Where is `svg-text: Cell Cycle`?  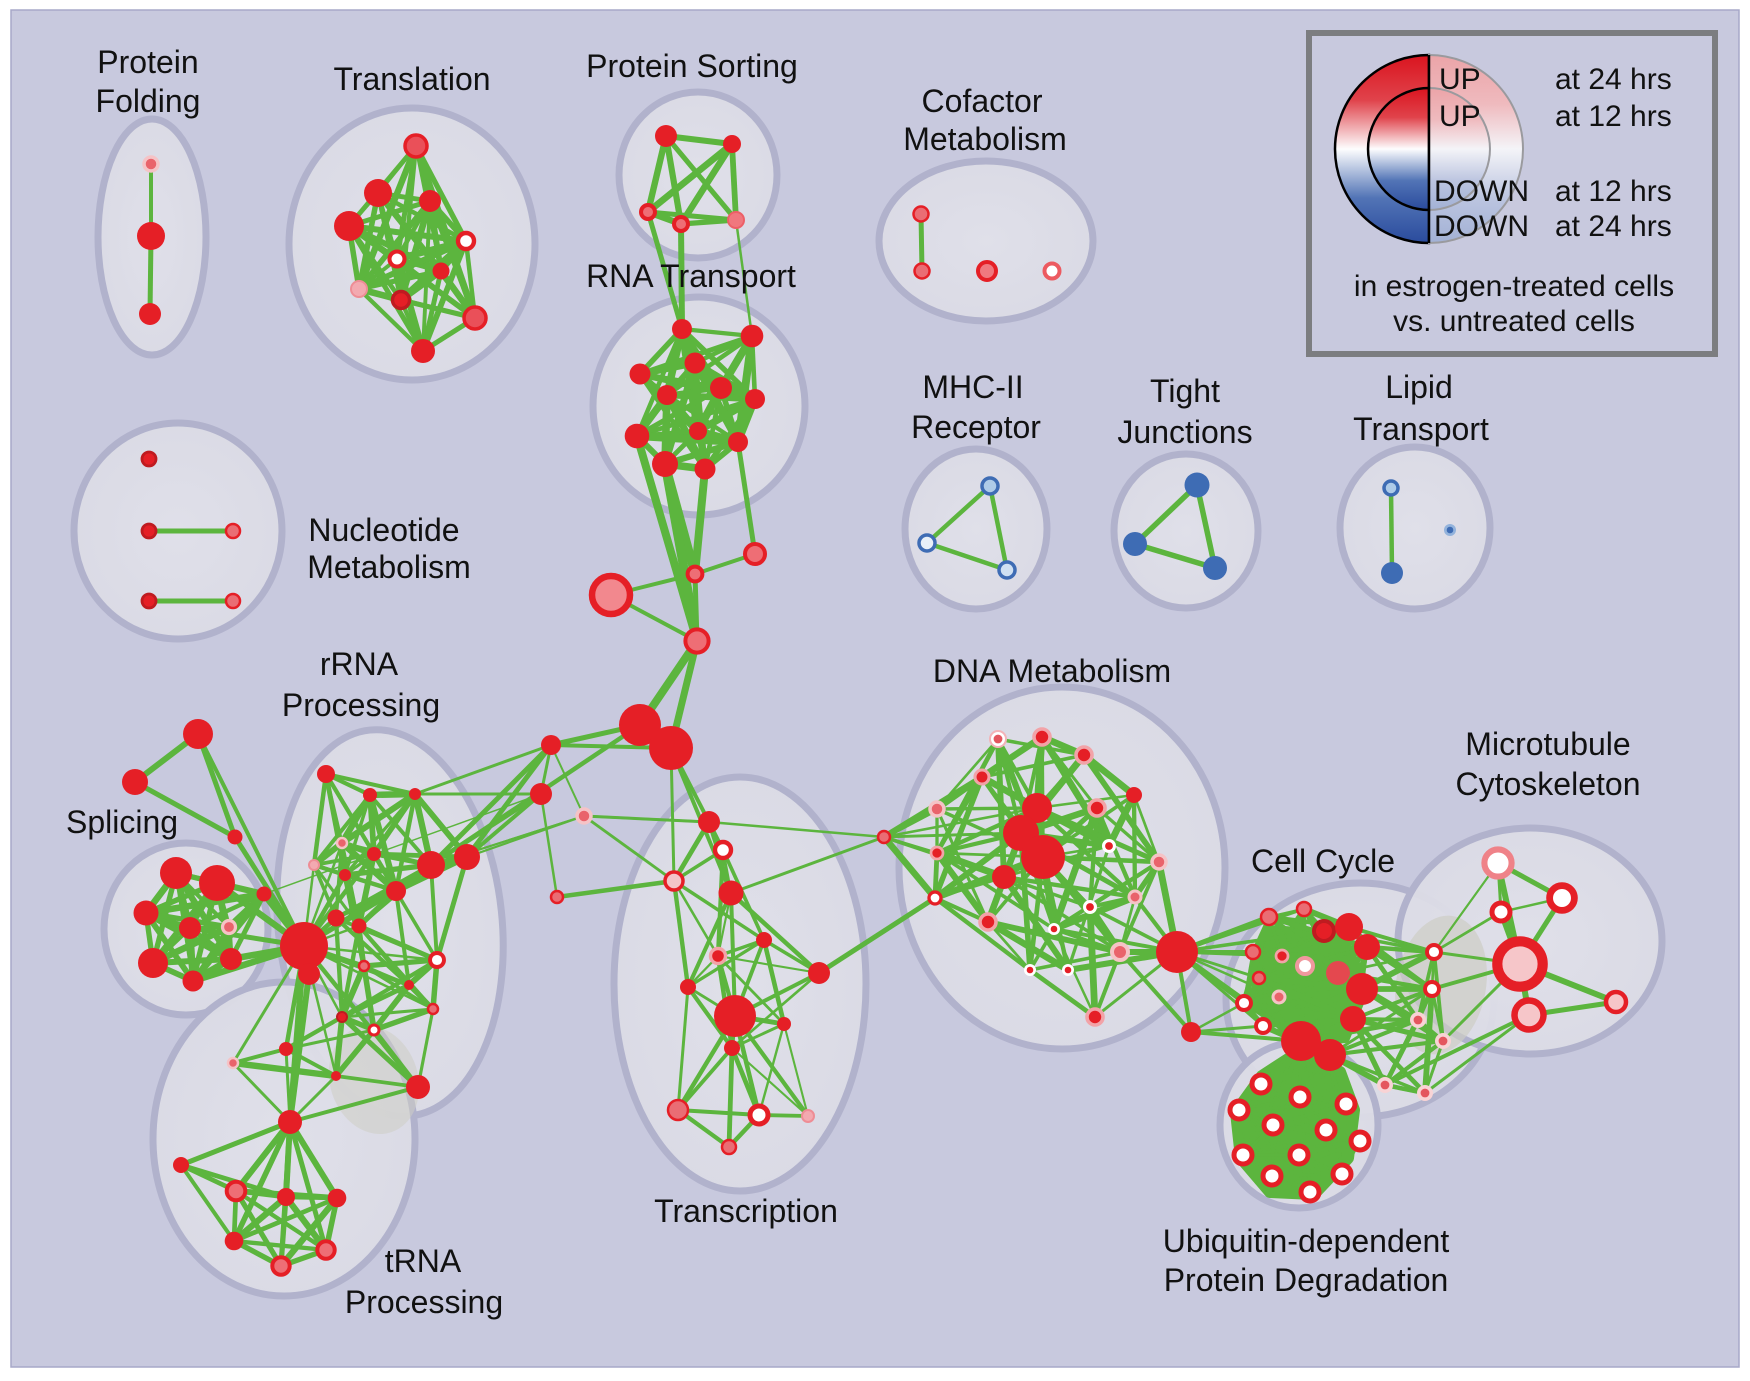
svg-text: Cell Cycle is located at coordinates (1323, 861).